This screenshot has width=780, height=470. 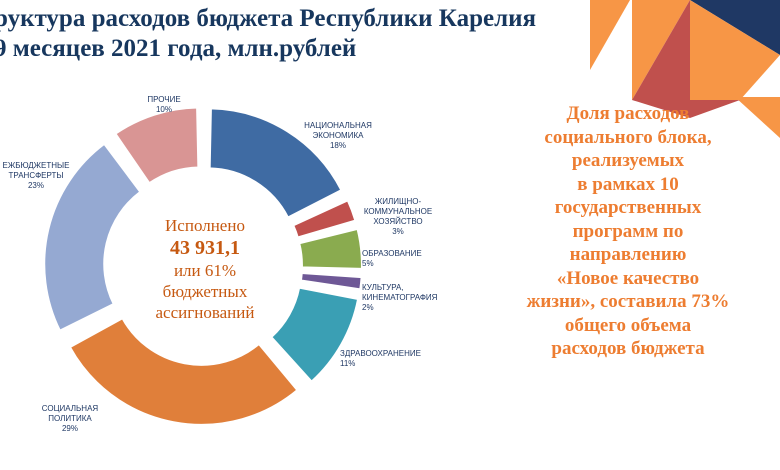 I want to click on slice-category-label: ЭКОНОМИКА, so click(x=339, y=135).